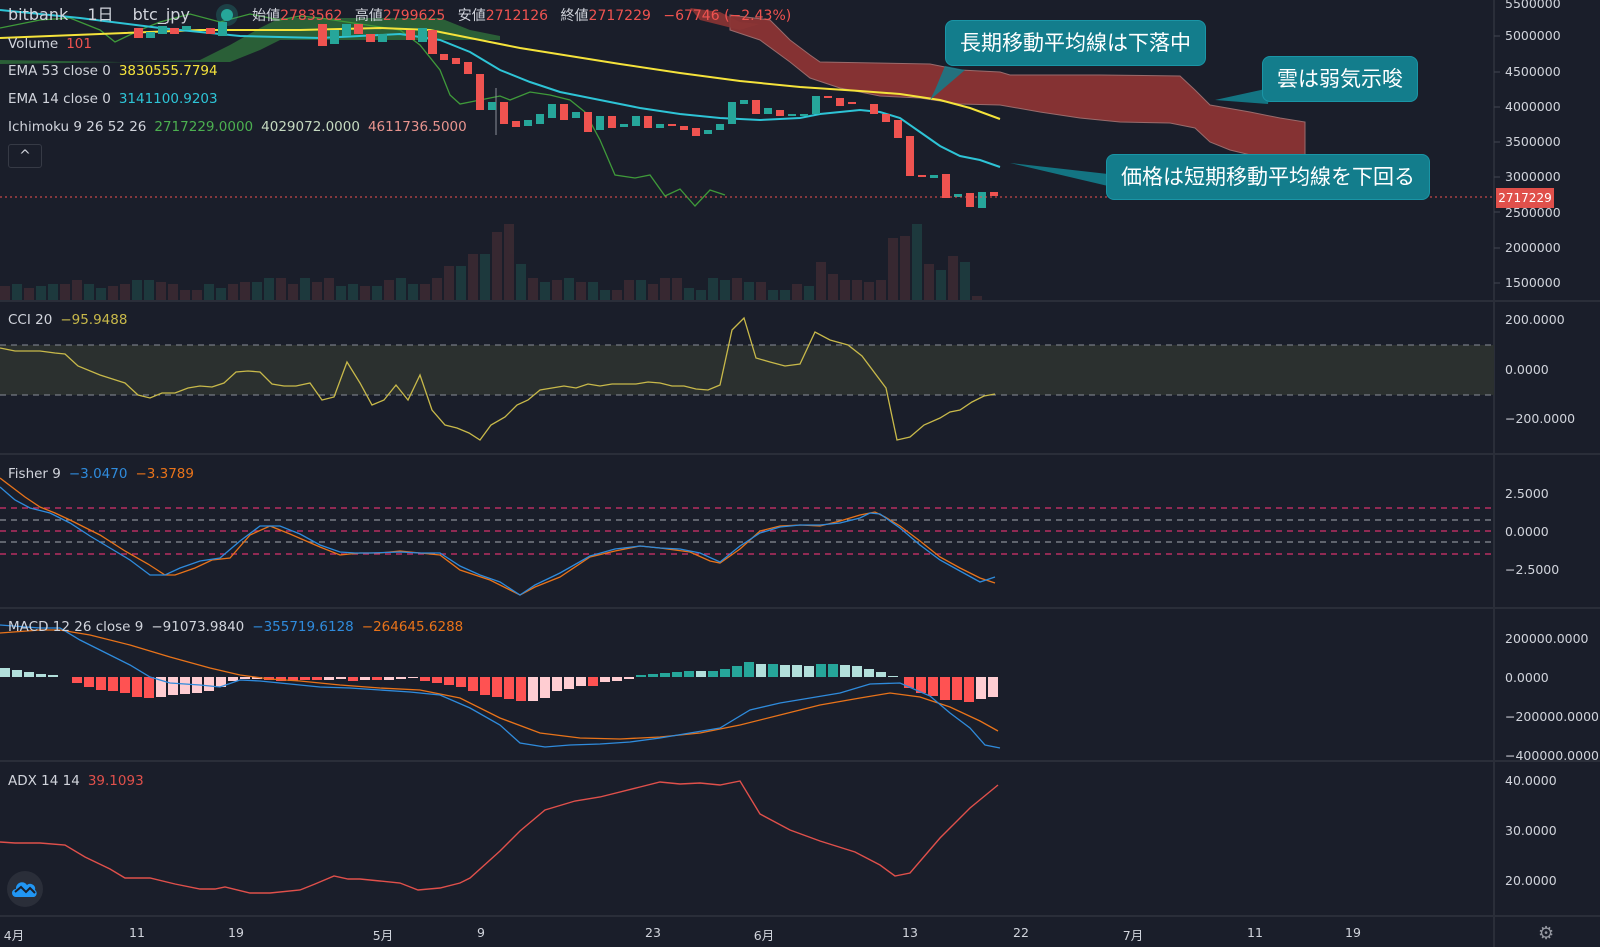 Image resolution: width=1600 pixels, height=947 pixels. What do you see at coordinates (1533, 176) in the screenshot?
I see `price-axis-label: 3000000` at bounding box center [1533, 176].